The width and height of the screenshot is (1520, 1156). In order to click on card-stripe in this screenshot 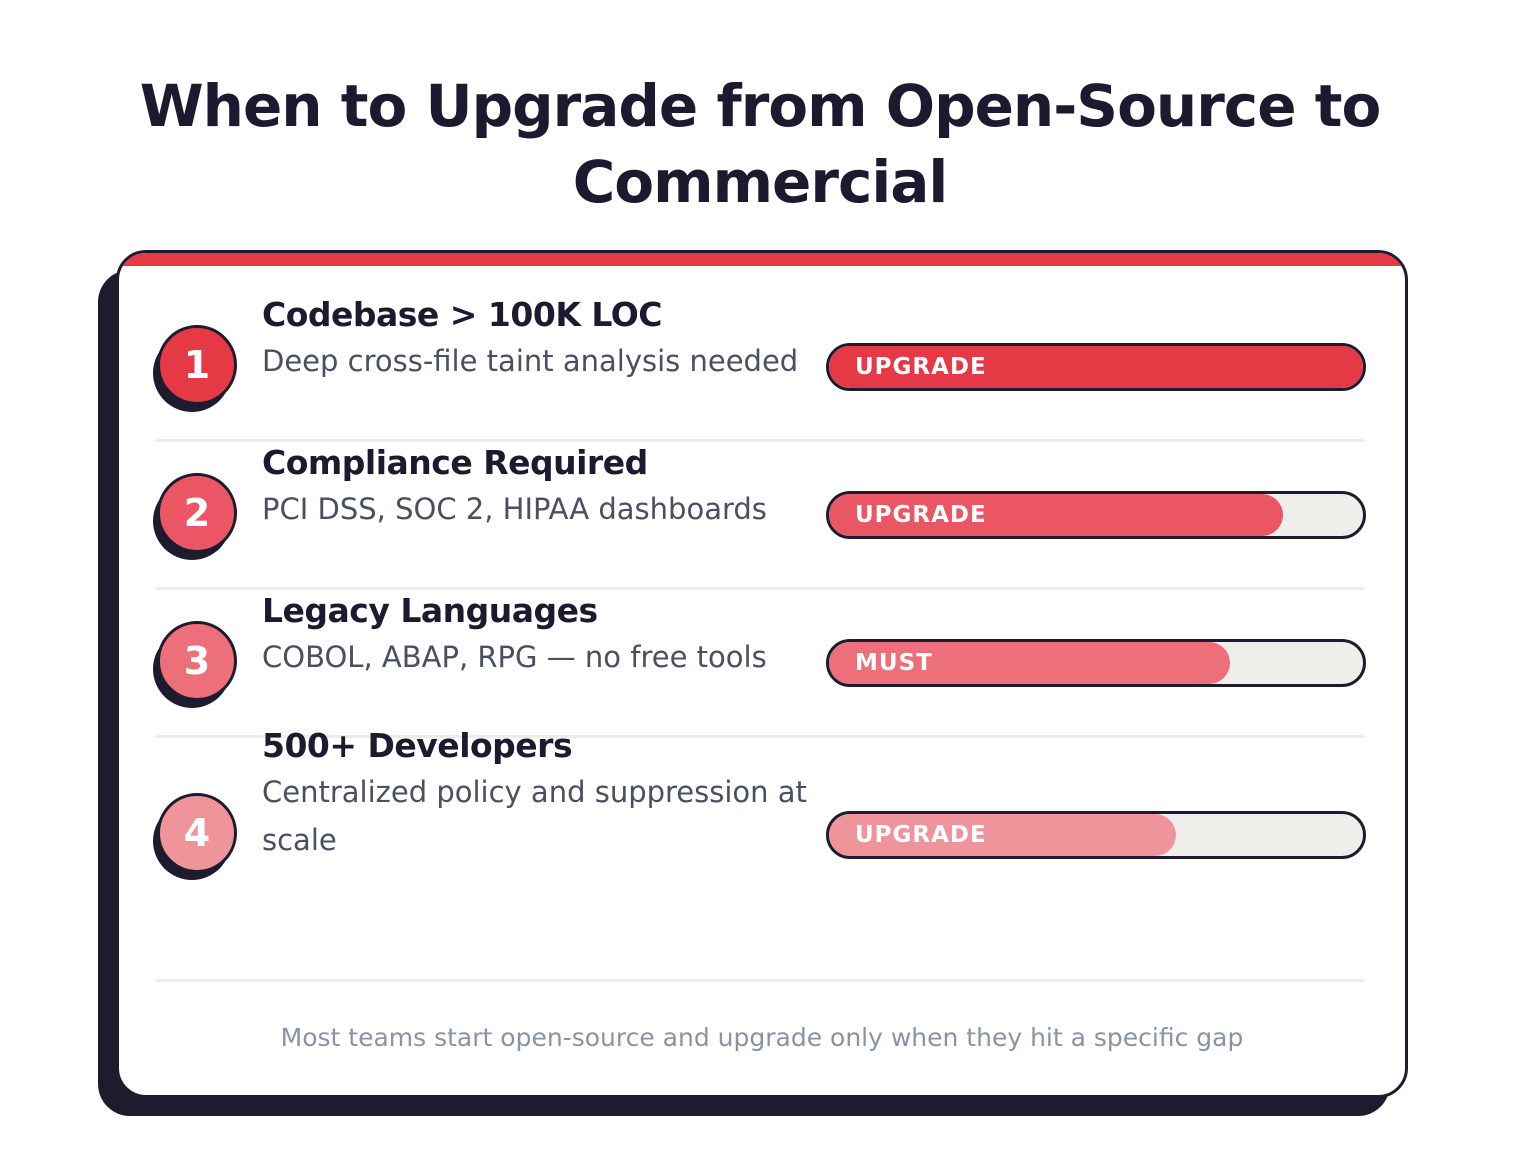, I will do `click(762, 259)`.